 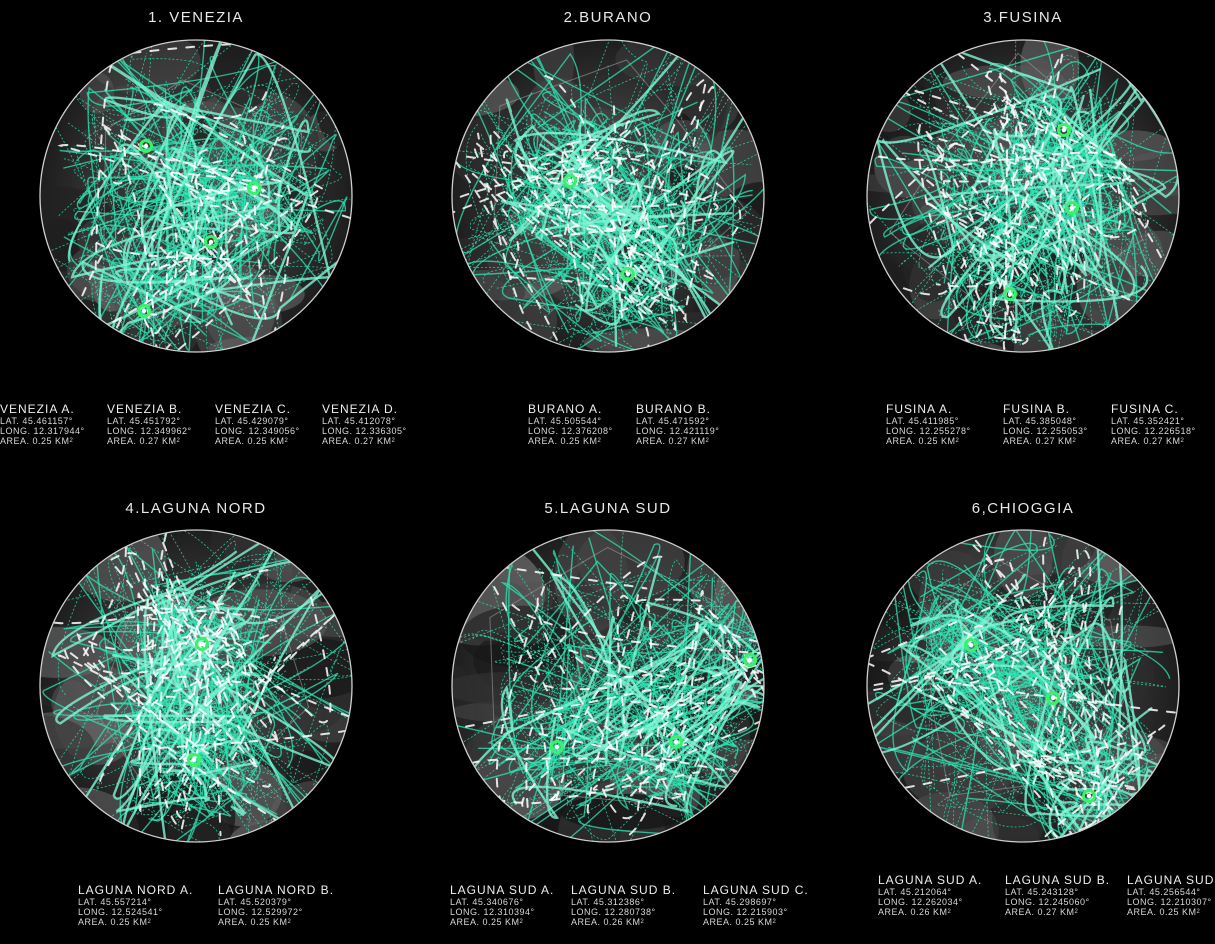 What do you see at coordinates (1023, 508) in the screenshot?
I see `panel-title: 6,CHIOGGIA` at bounding box center [1023, 508].